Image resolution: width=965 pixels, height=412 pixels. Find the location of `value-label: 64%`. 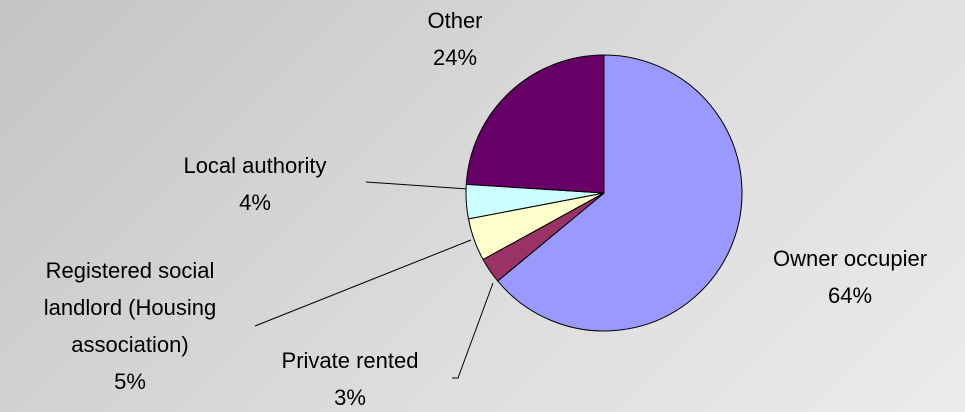

value-label: 64% is located at coordinates (850, 295).